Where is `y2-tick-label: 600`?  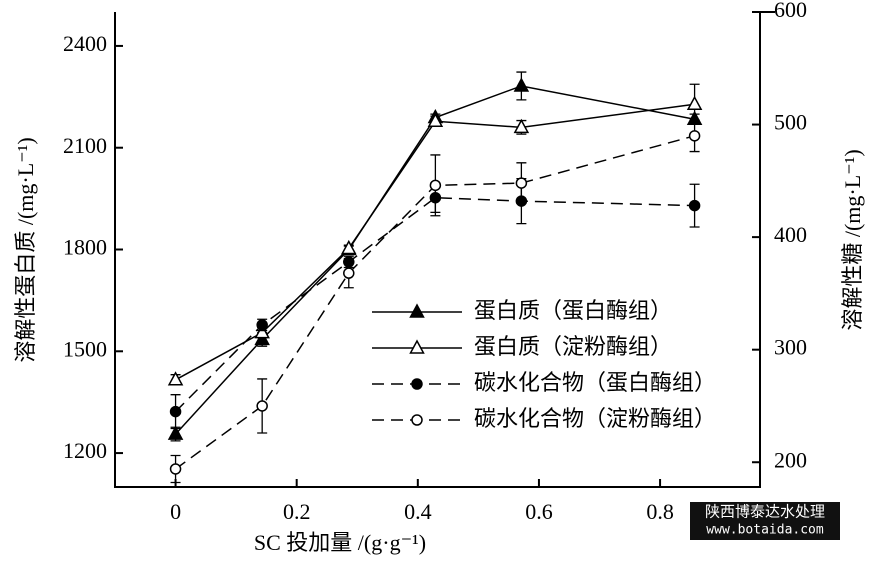
y2-tick-label: 600 is located at coordinates (790, 11).